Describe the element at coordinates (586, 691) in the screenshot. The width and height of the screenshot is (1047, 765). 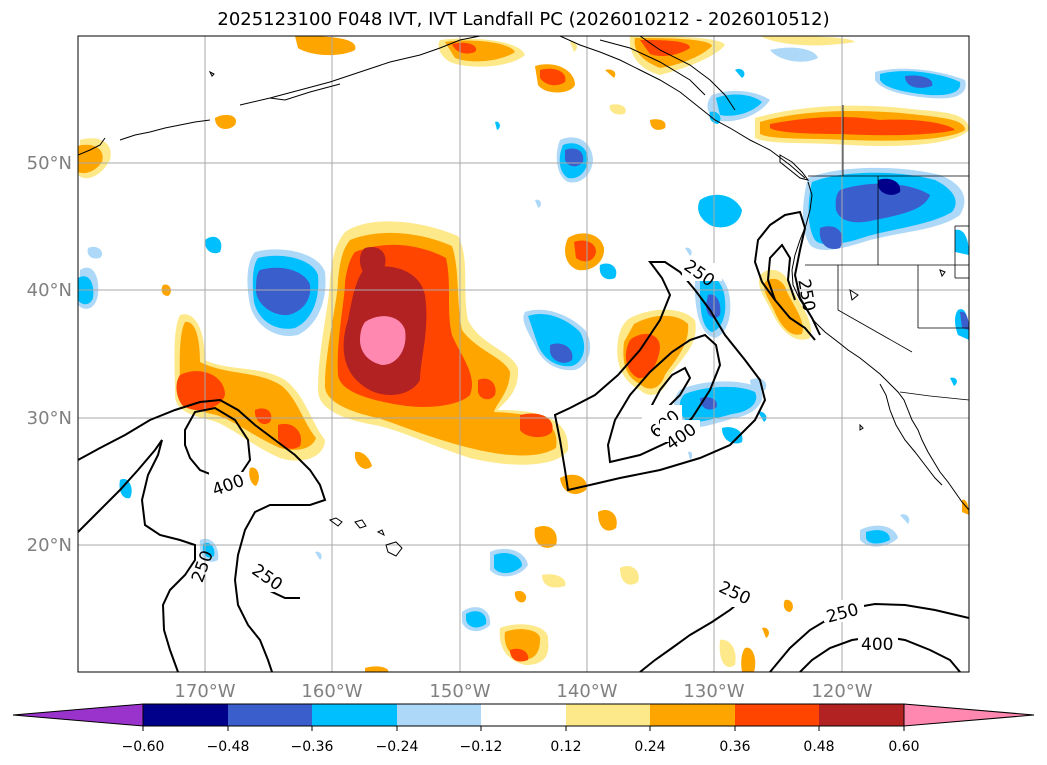
I see `lon-label-140w: 140°W` at that location.